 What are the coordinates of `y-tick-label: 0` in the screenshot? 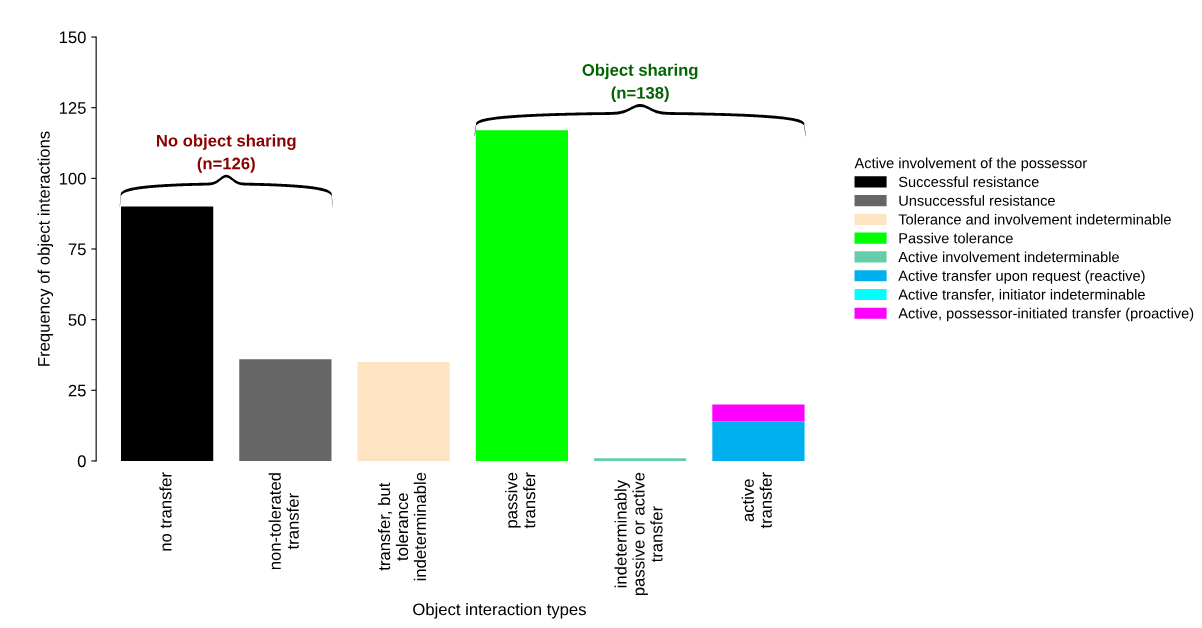 It's located at (81, 461).